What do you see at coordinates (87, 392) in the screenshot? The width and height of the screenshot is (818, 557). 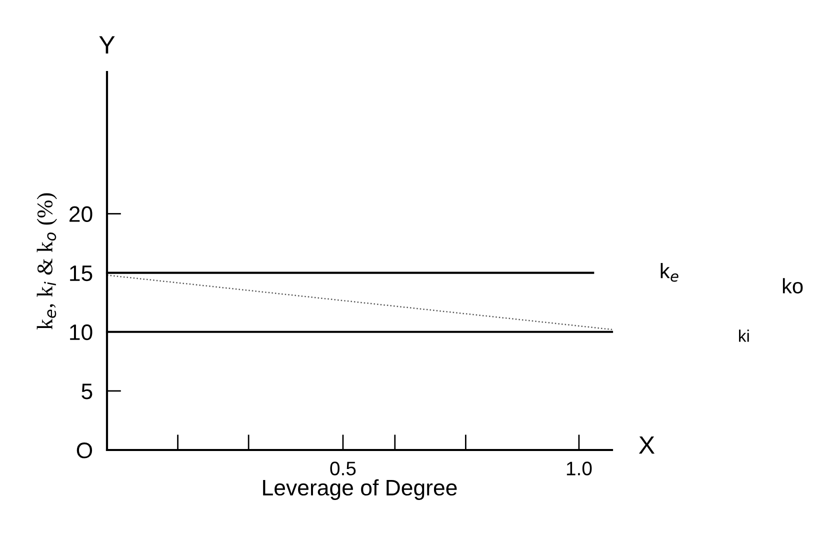 I see `y-tick-label: 5` at bounding box center [87, 392].